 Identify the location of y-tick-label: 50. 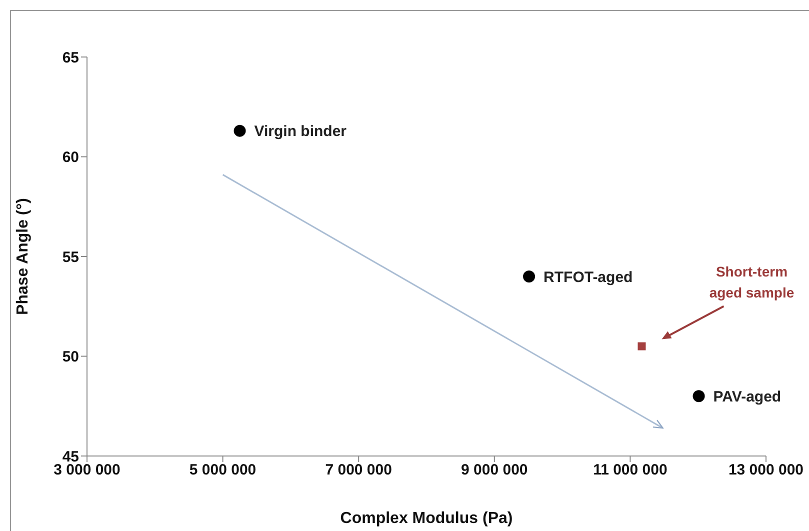
(70, 357).